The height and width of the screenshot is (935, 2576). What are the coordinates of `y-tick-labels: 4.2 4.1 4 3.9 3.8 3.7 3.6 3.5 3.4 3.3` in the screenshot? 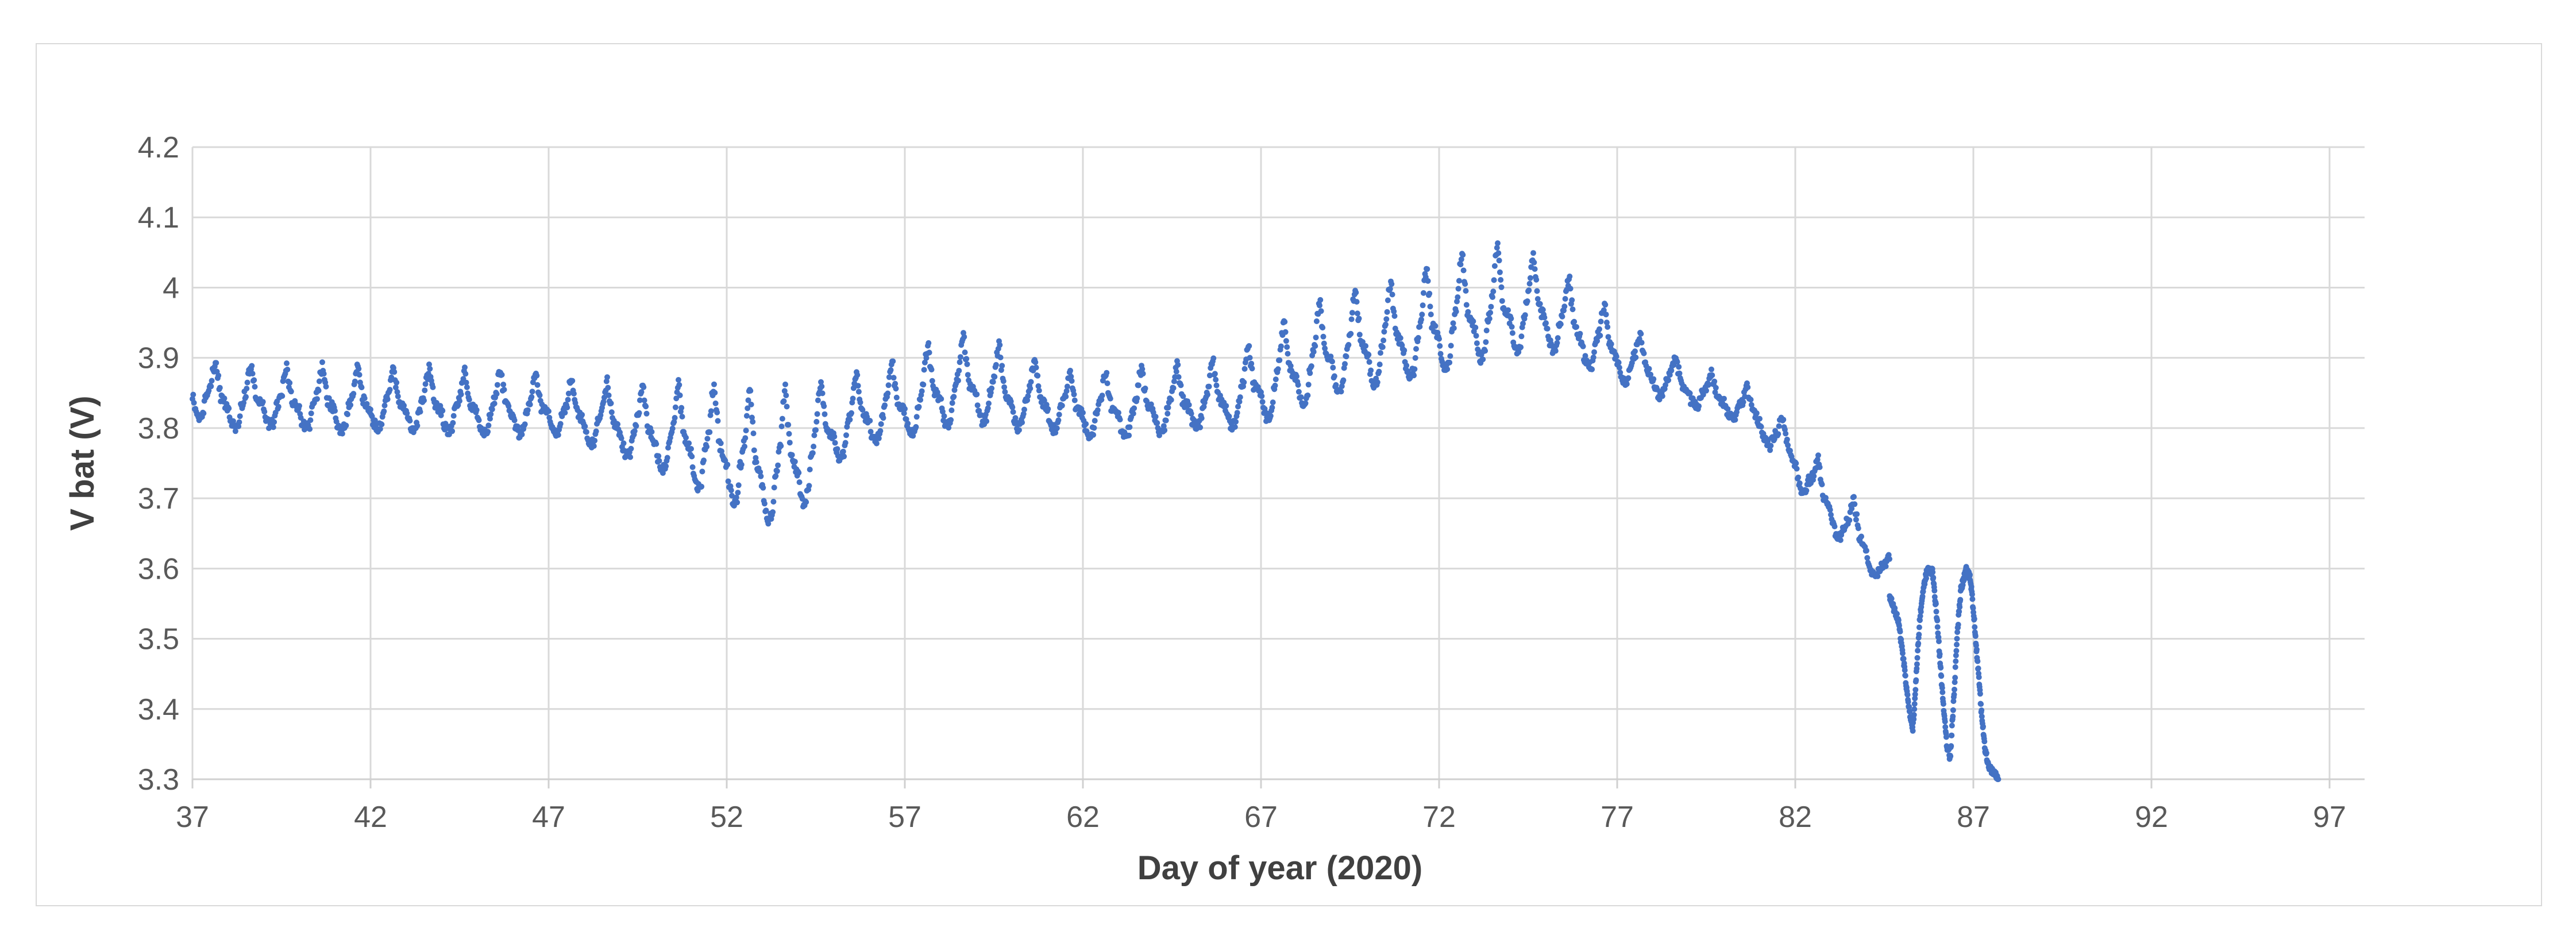 It's located at (158, 464).